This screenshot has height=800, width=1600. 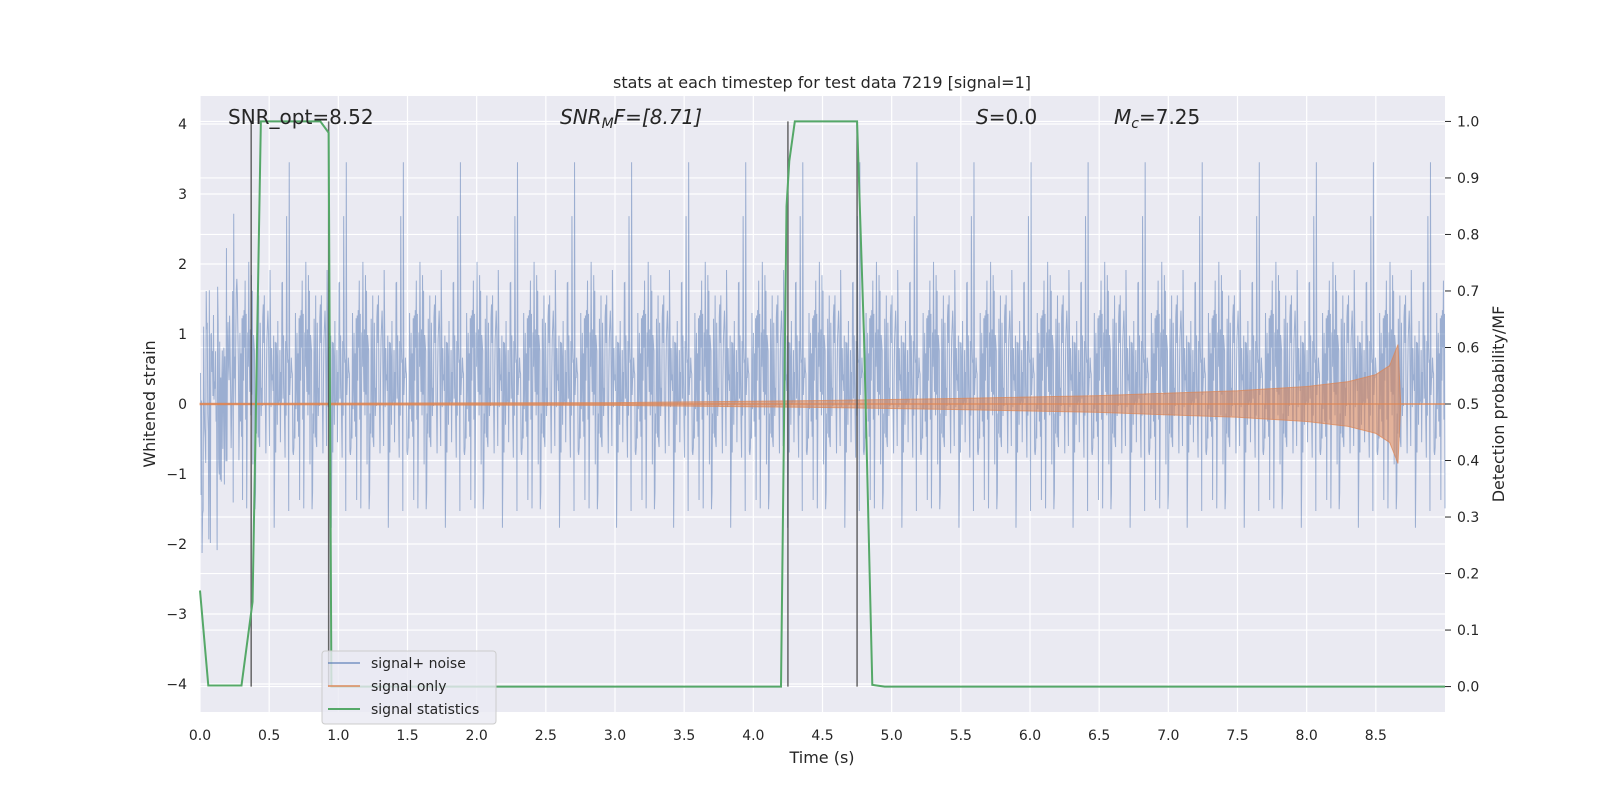 I want to click on annotation-mc-rest: =7.25, so click(x=1169, y=117).